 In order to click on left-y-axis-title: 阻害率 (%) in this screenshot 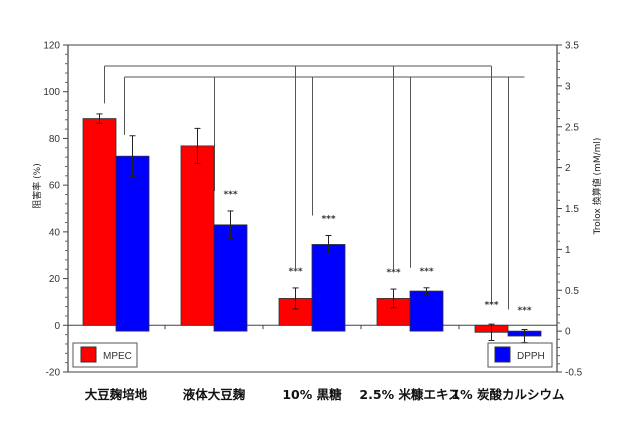, I will do `click(37, 185)`.